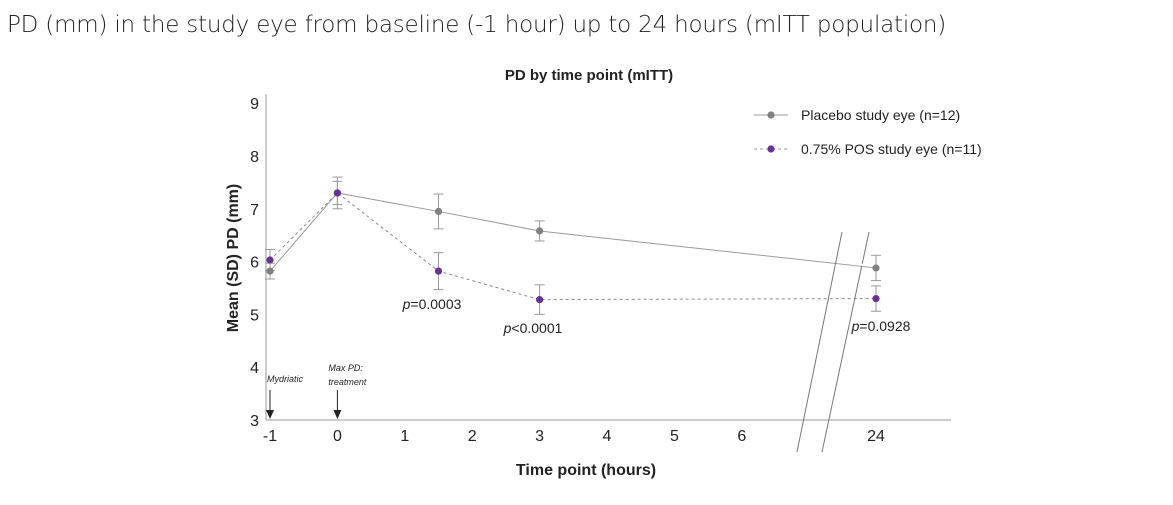 The image size is (1173, 505). I want to click on marker-label: Max PD:, so click(345, 368).